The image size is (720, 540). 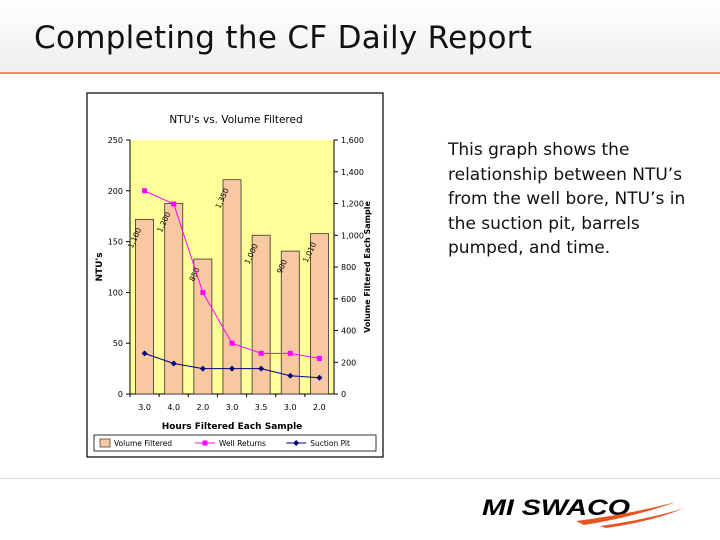 What do you see at coordinates (235, 120) in the screenshot?
I see `chart-title: NTU's vs. Volume Filtered` at bounding box center [235, 120].